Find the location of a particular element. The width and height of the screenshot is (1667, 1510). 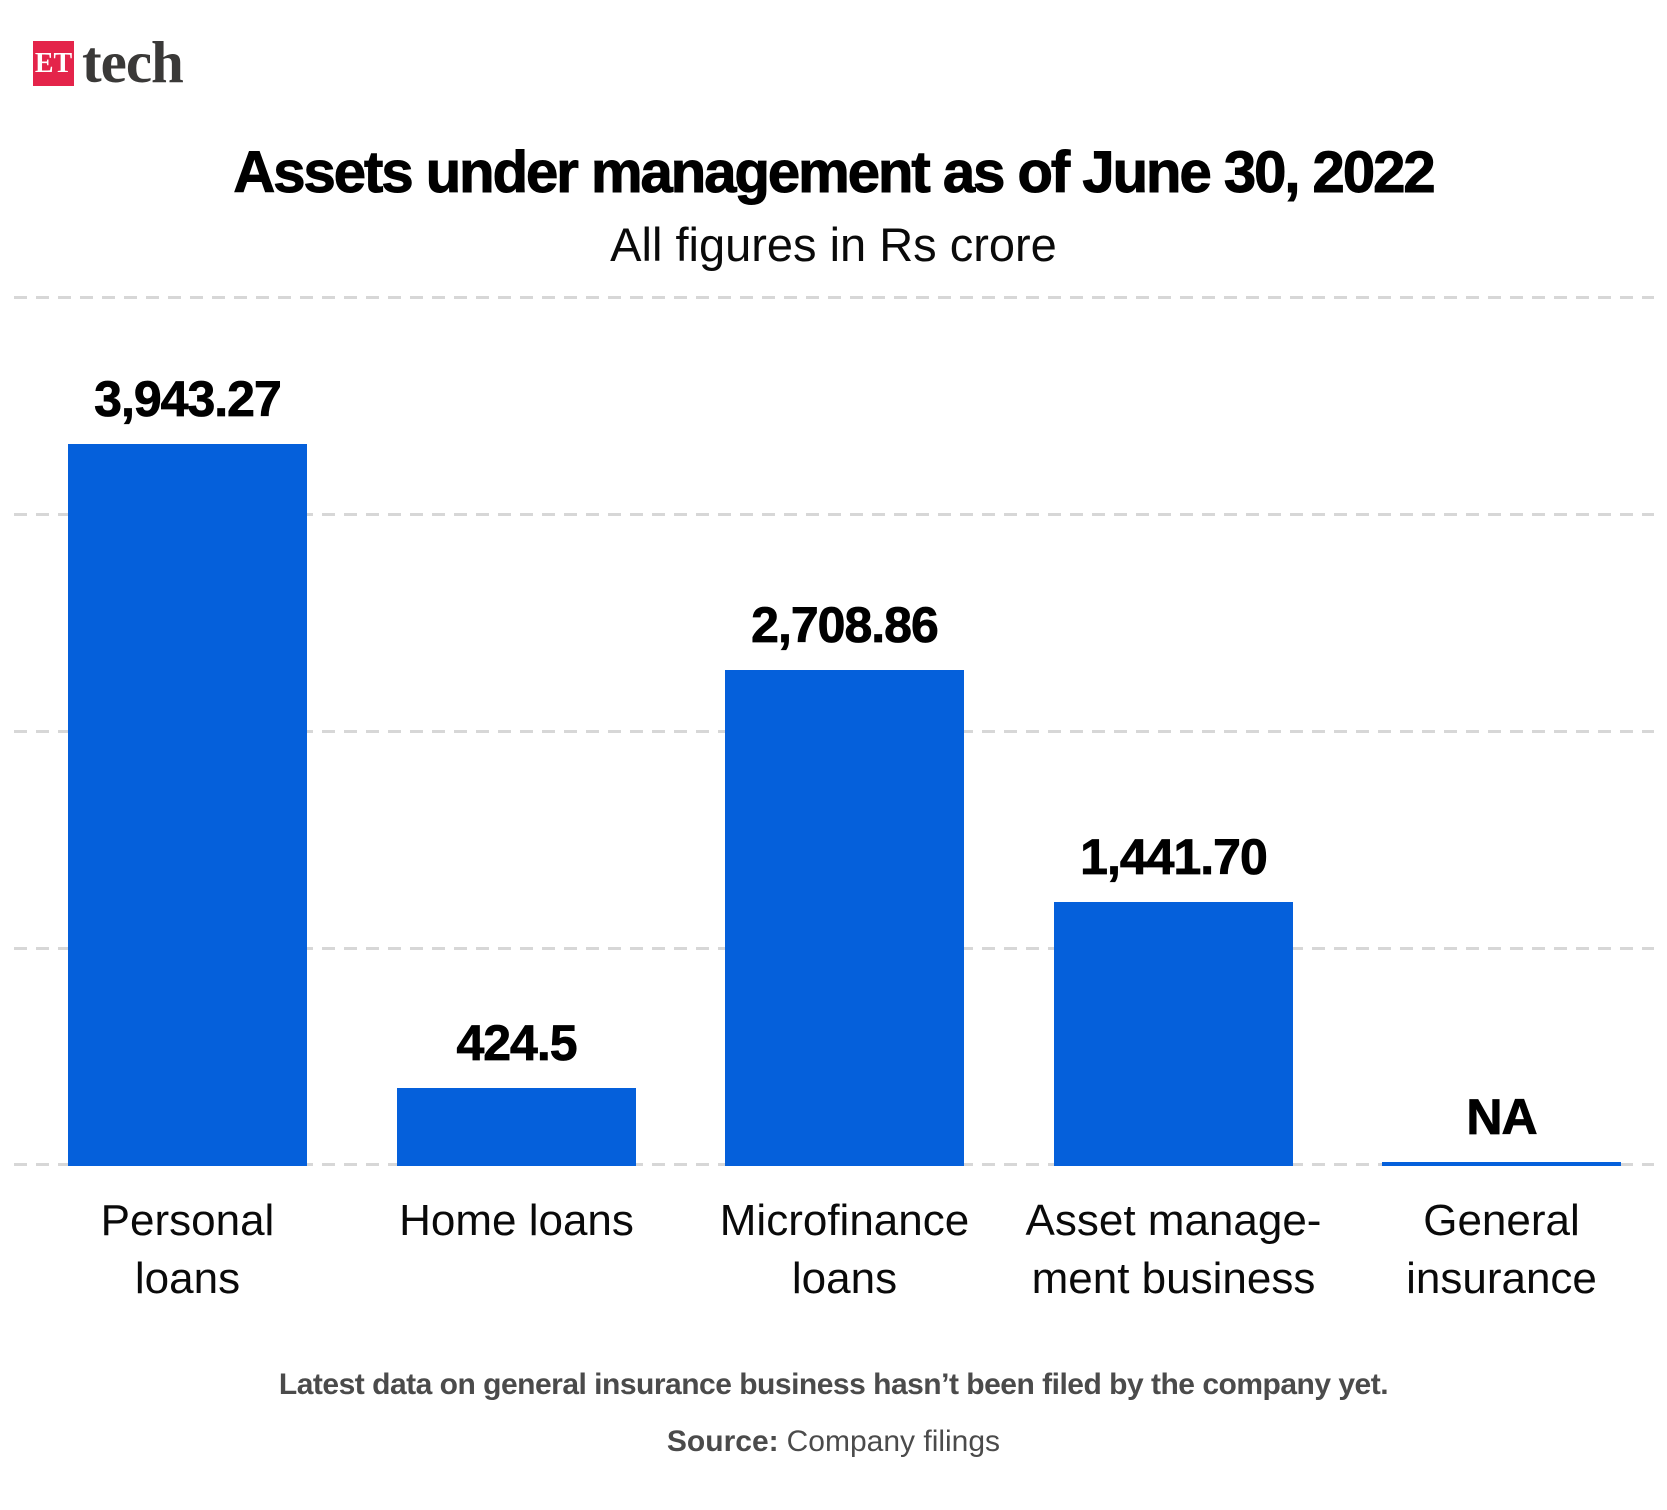

bar-value-label-microfinance-loans: 2,708.86 is located at coordinates (845, 625).